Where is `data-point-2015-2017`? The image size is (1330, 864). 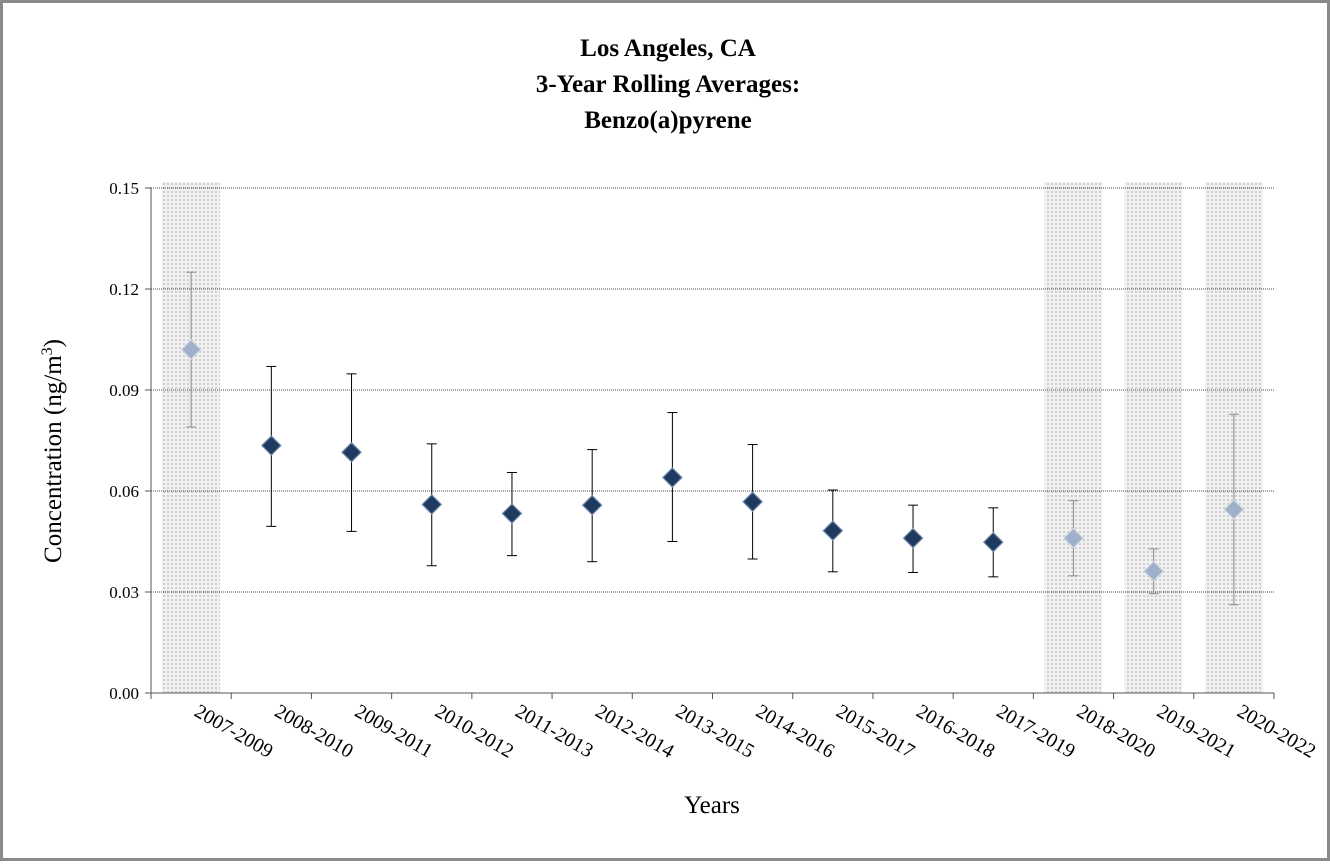
data-point-2015-2017 is located at coordinates (833, 531).